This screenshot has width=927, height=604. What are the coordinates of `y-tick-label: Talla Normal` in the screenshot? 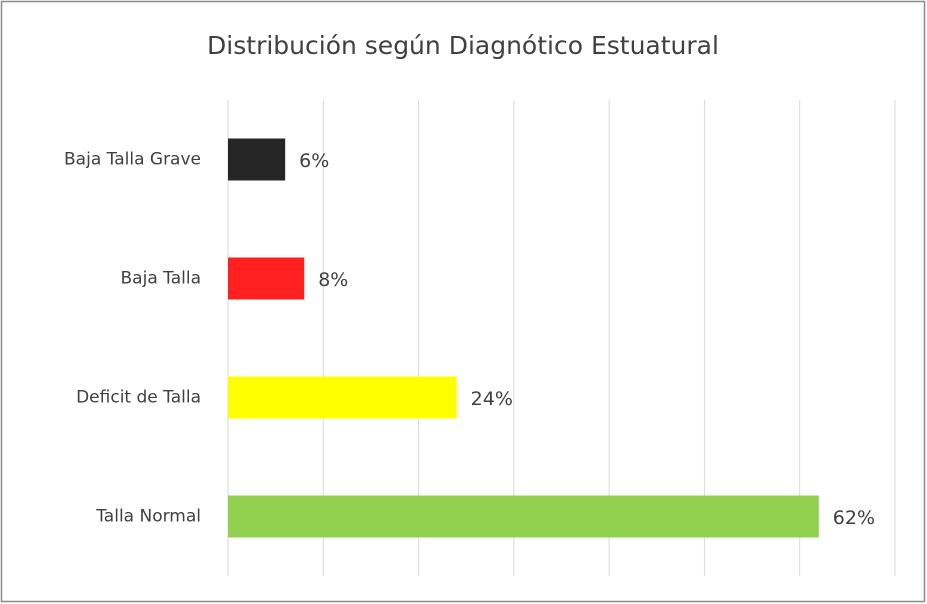 It's located at (148, 517).